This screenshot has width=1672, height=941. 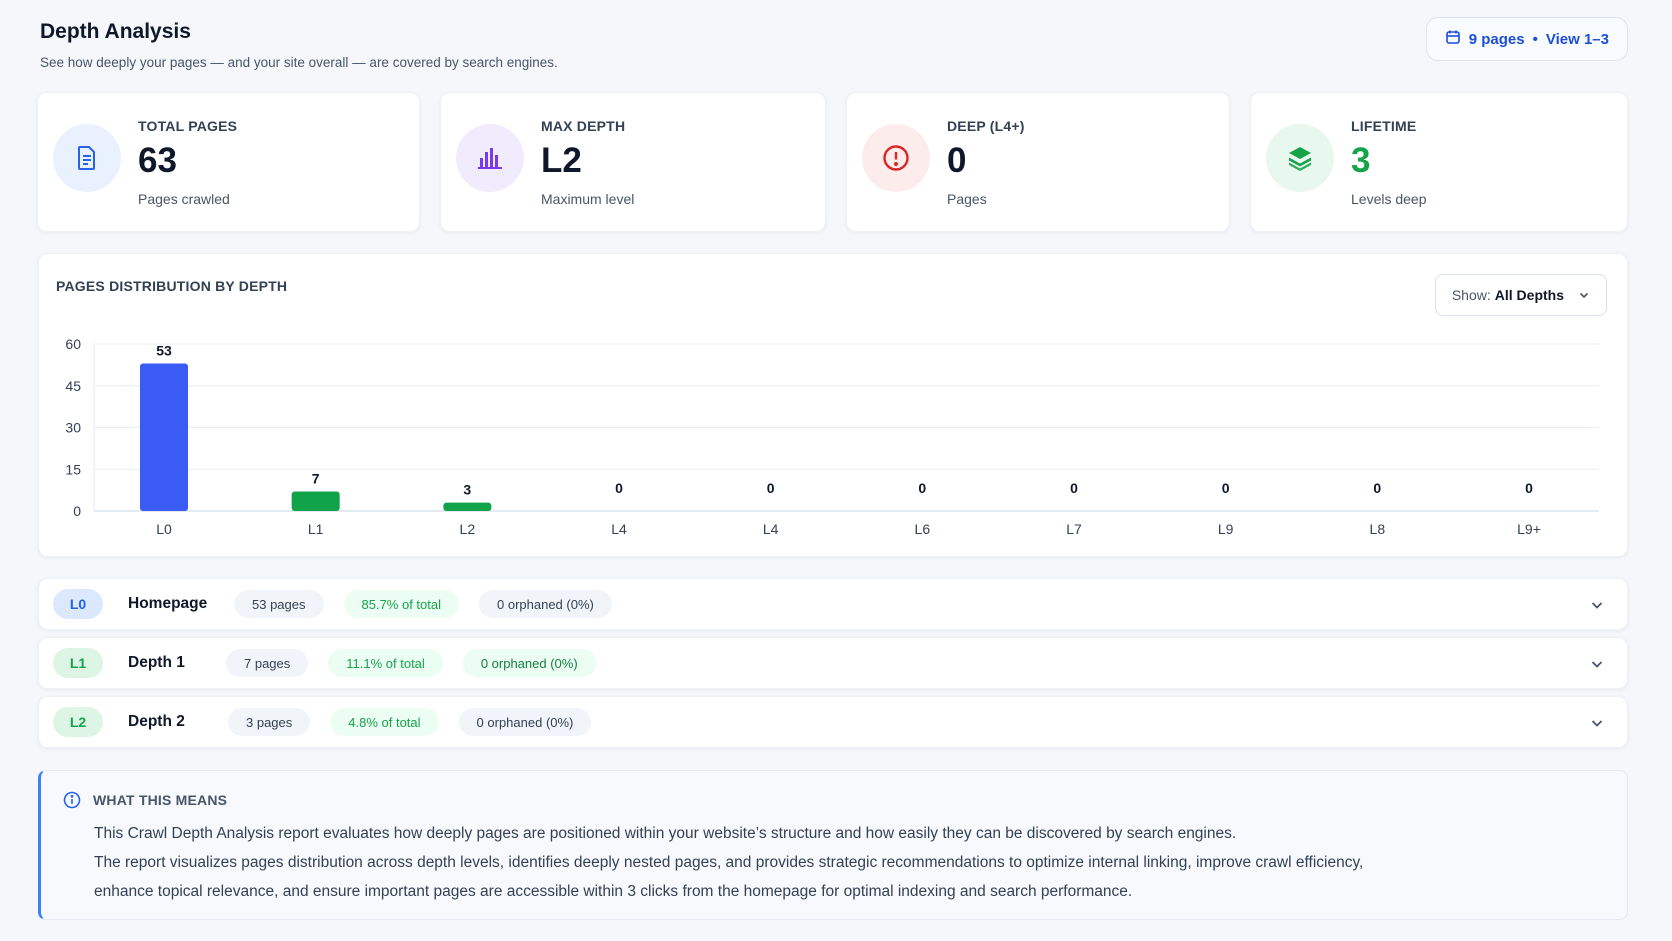 What do you see at coordinates (1384, 126) in the screenshot?
I see `stat-label: LIFETIME` at bounding box center [1384, 126].